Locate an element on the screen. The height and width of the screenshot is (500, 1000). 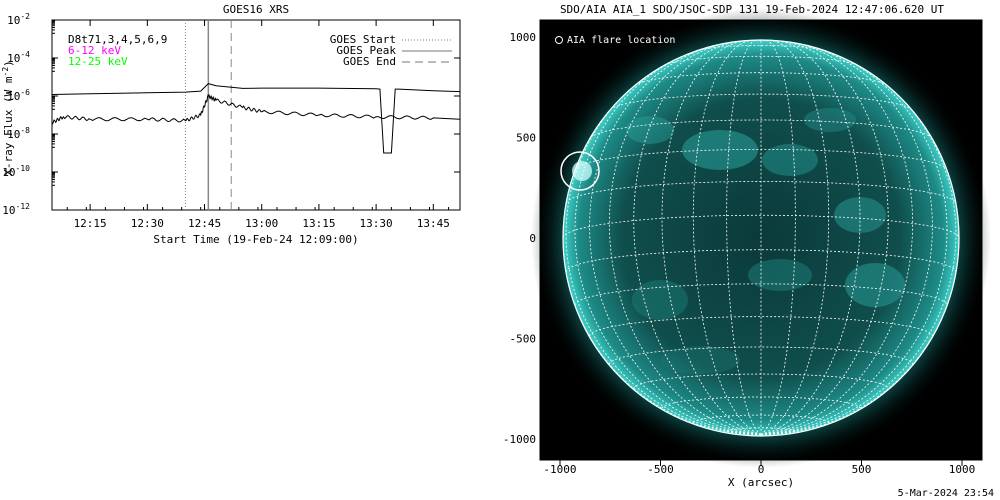
legend-12-25-kev: 12-25 keV is located at coordinates (98, 61).